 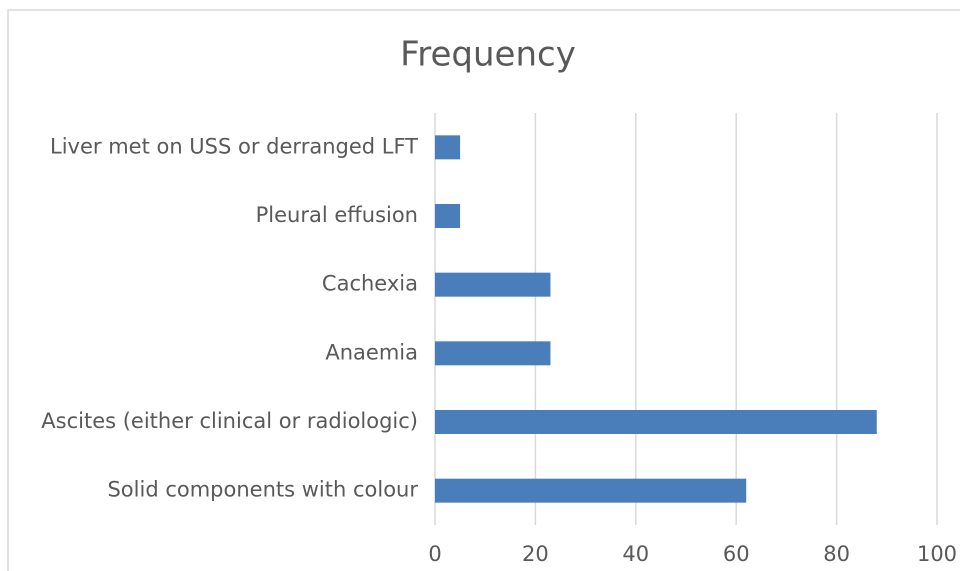 I want to click on y-tick-label: Cachexia, so click(x=370, y=284).